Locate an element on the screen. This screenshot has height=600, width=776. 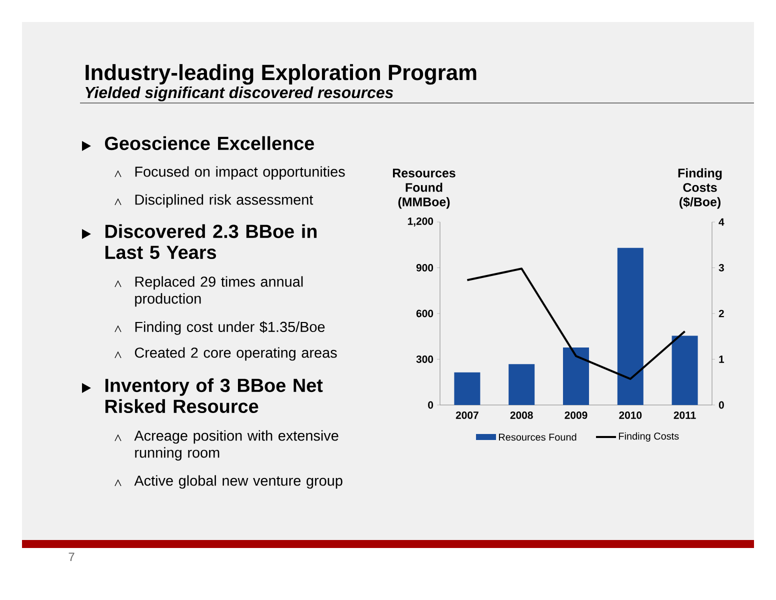
text: Acreage position with extensive running room is located at coordinates (236, 445).